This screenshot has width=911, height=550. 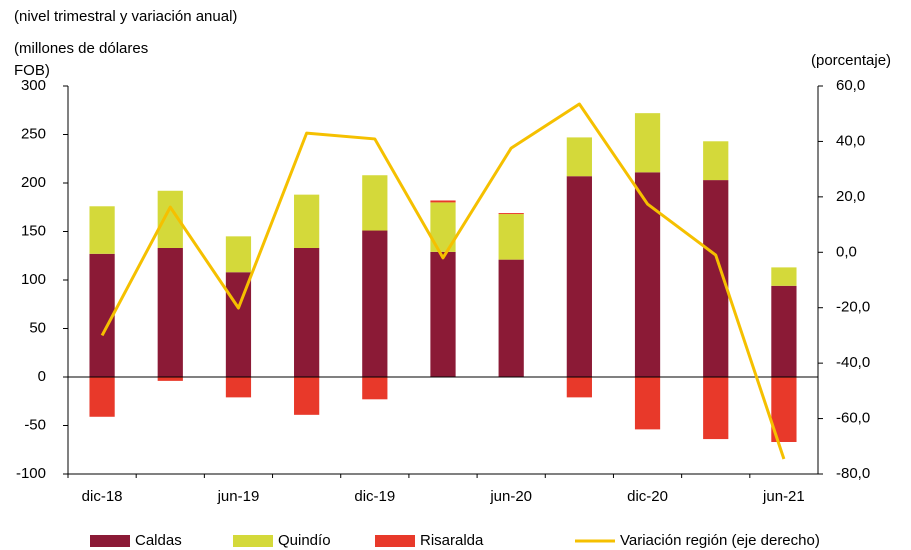 I want to click on y-tick-label: -50, so click(x=35, y=424).